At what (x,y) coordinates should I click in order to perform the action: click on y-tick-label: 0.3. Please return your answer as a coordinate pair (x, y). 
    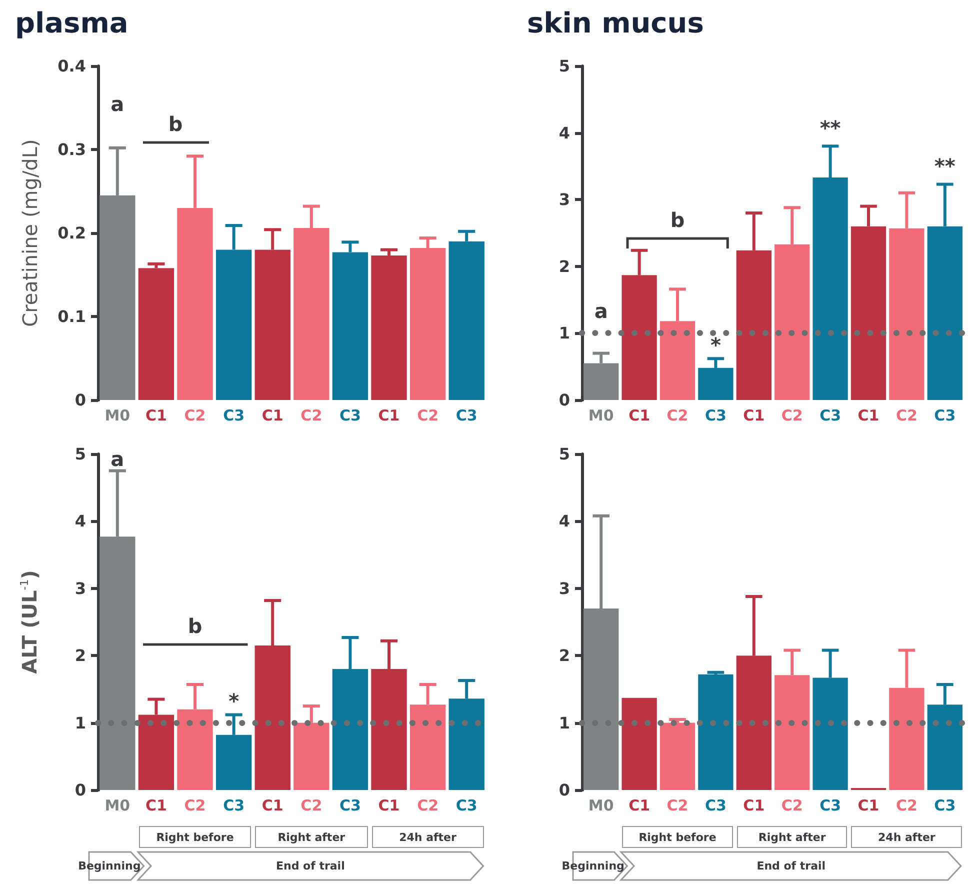
    Looking at the image, I should click on (72, 149).